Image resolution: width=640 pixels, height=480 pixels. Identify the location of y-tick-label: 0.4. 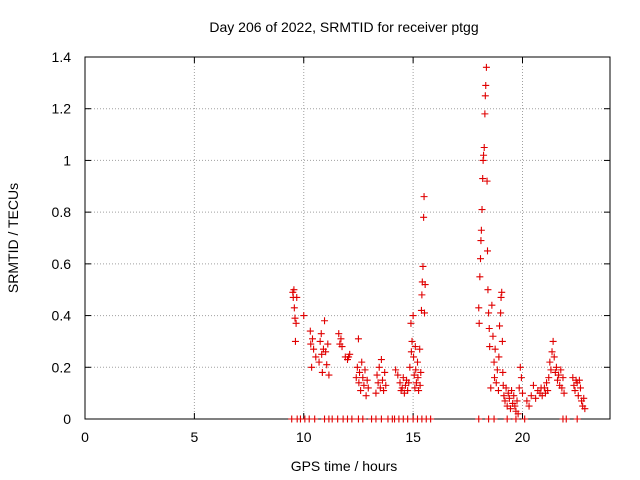
(62, 316).